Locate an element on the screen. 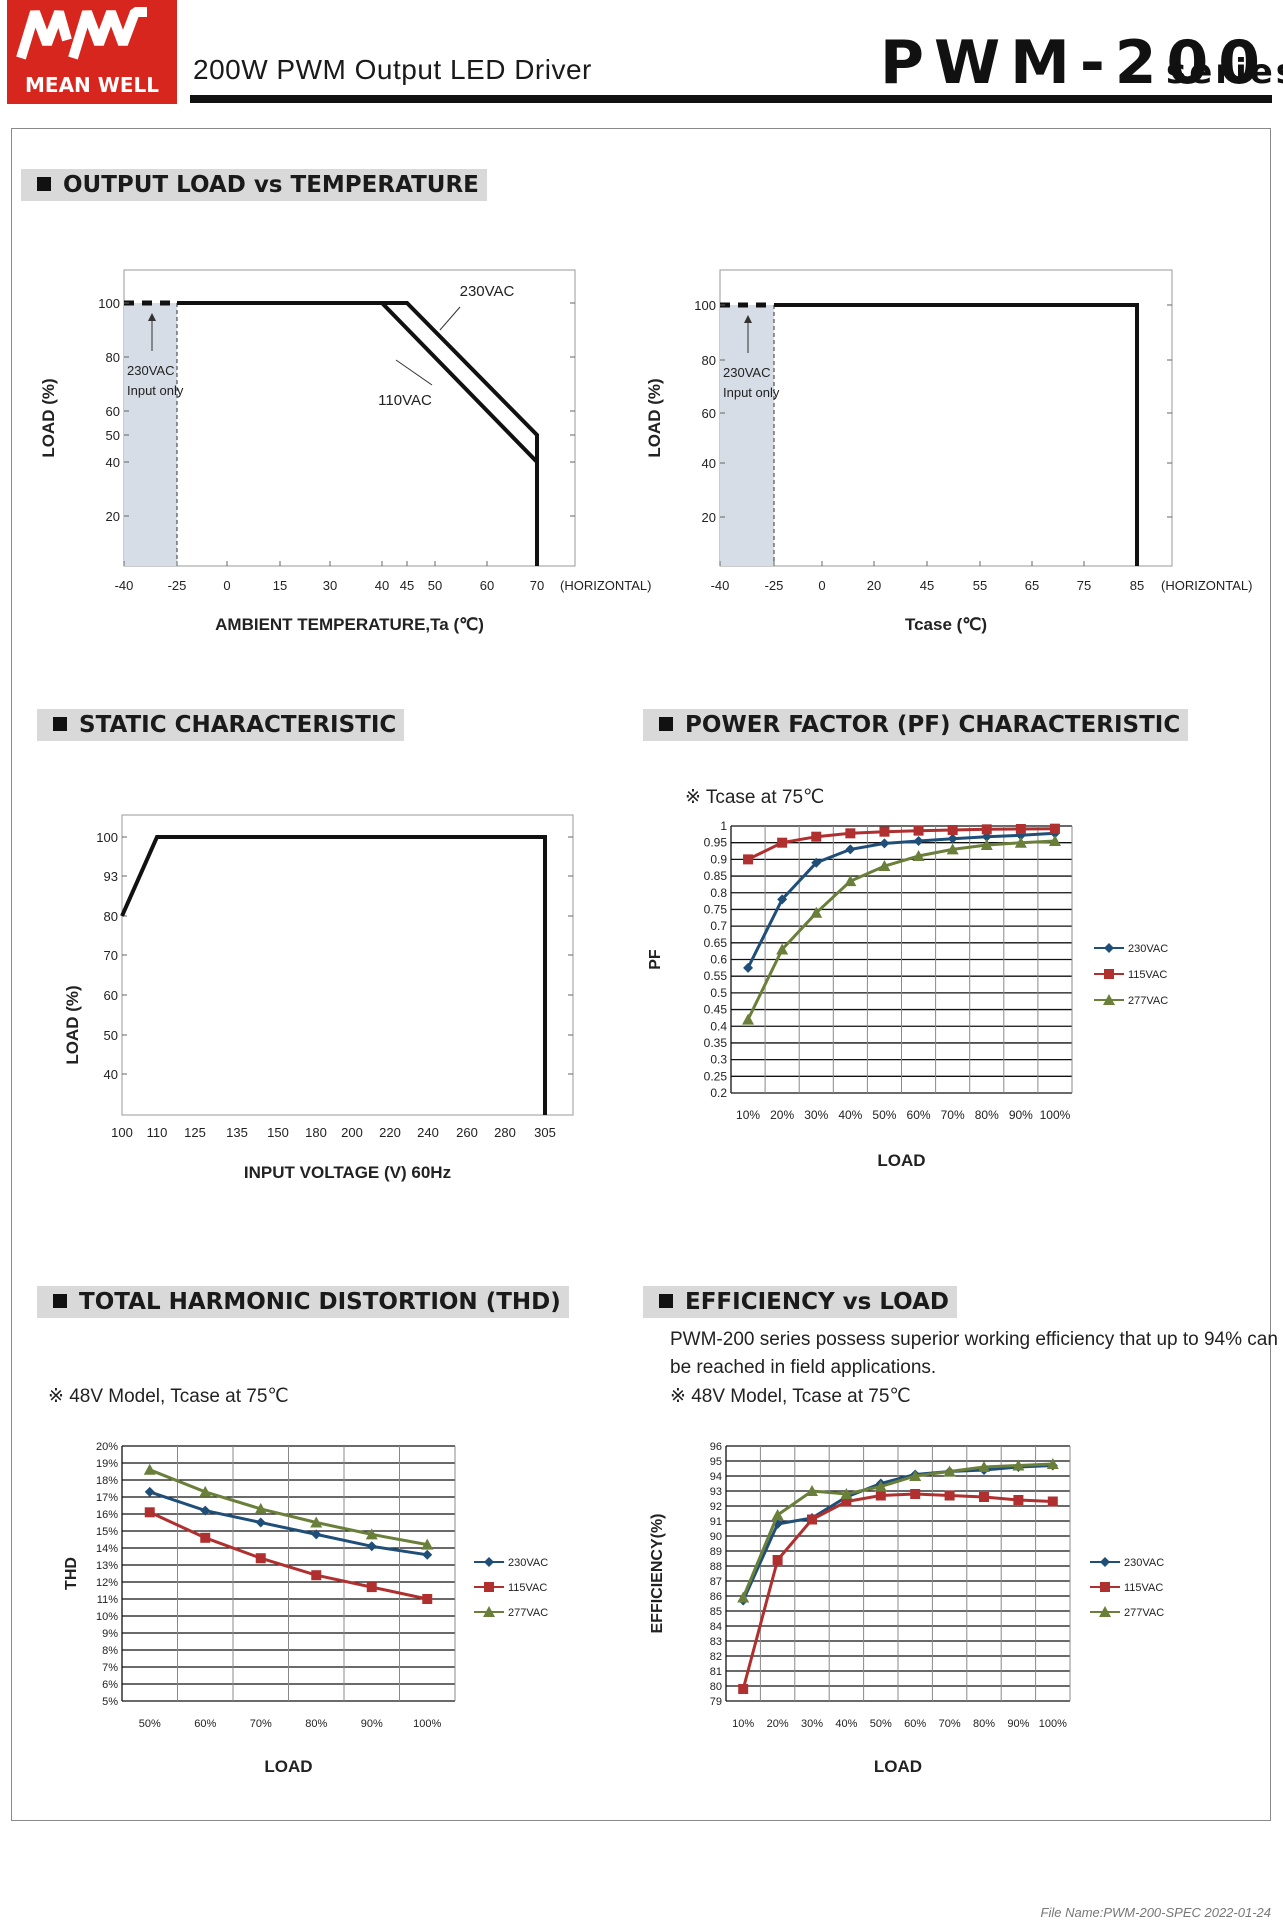  x-tick-label: 110 is located at coordinates (157, 1132).